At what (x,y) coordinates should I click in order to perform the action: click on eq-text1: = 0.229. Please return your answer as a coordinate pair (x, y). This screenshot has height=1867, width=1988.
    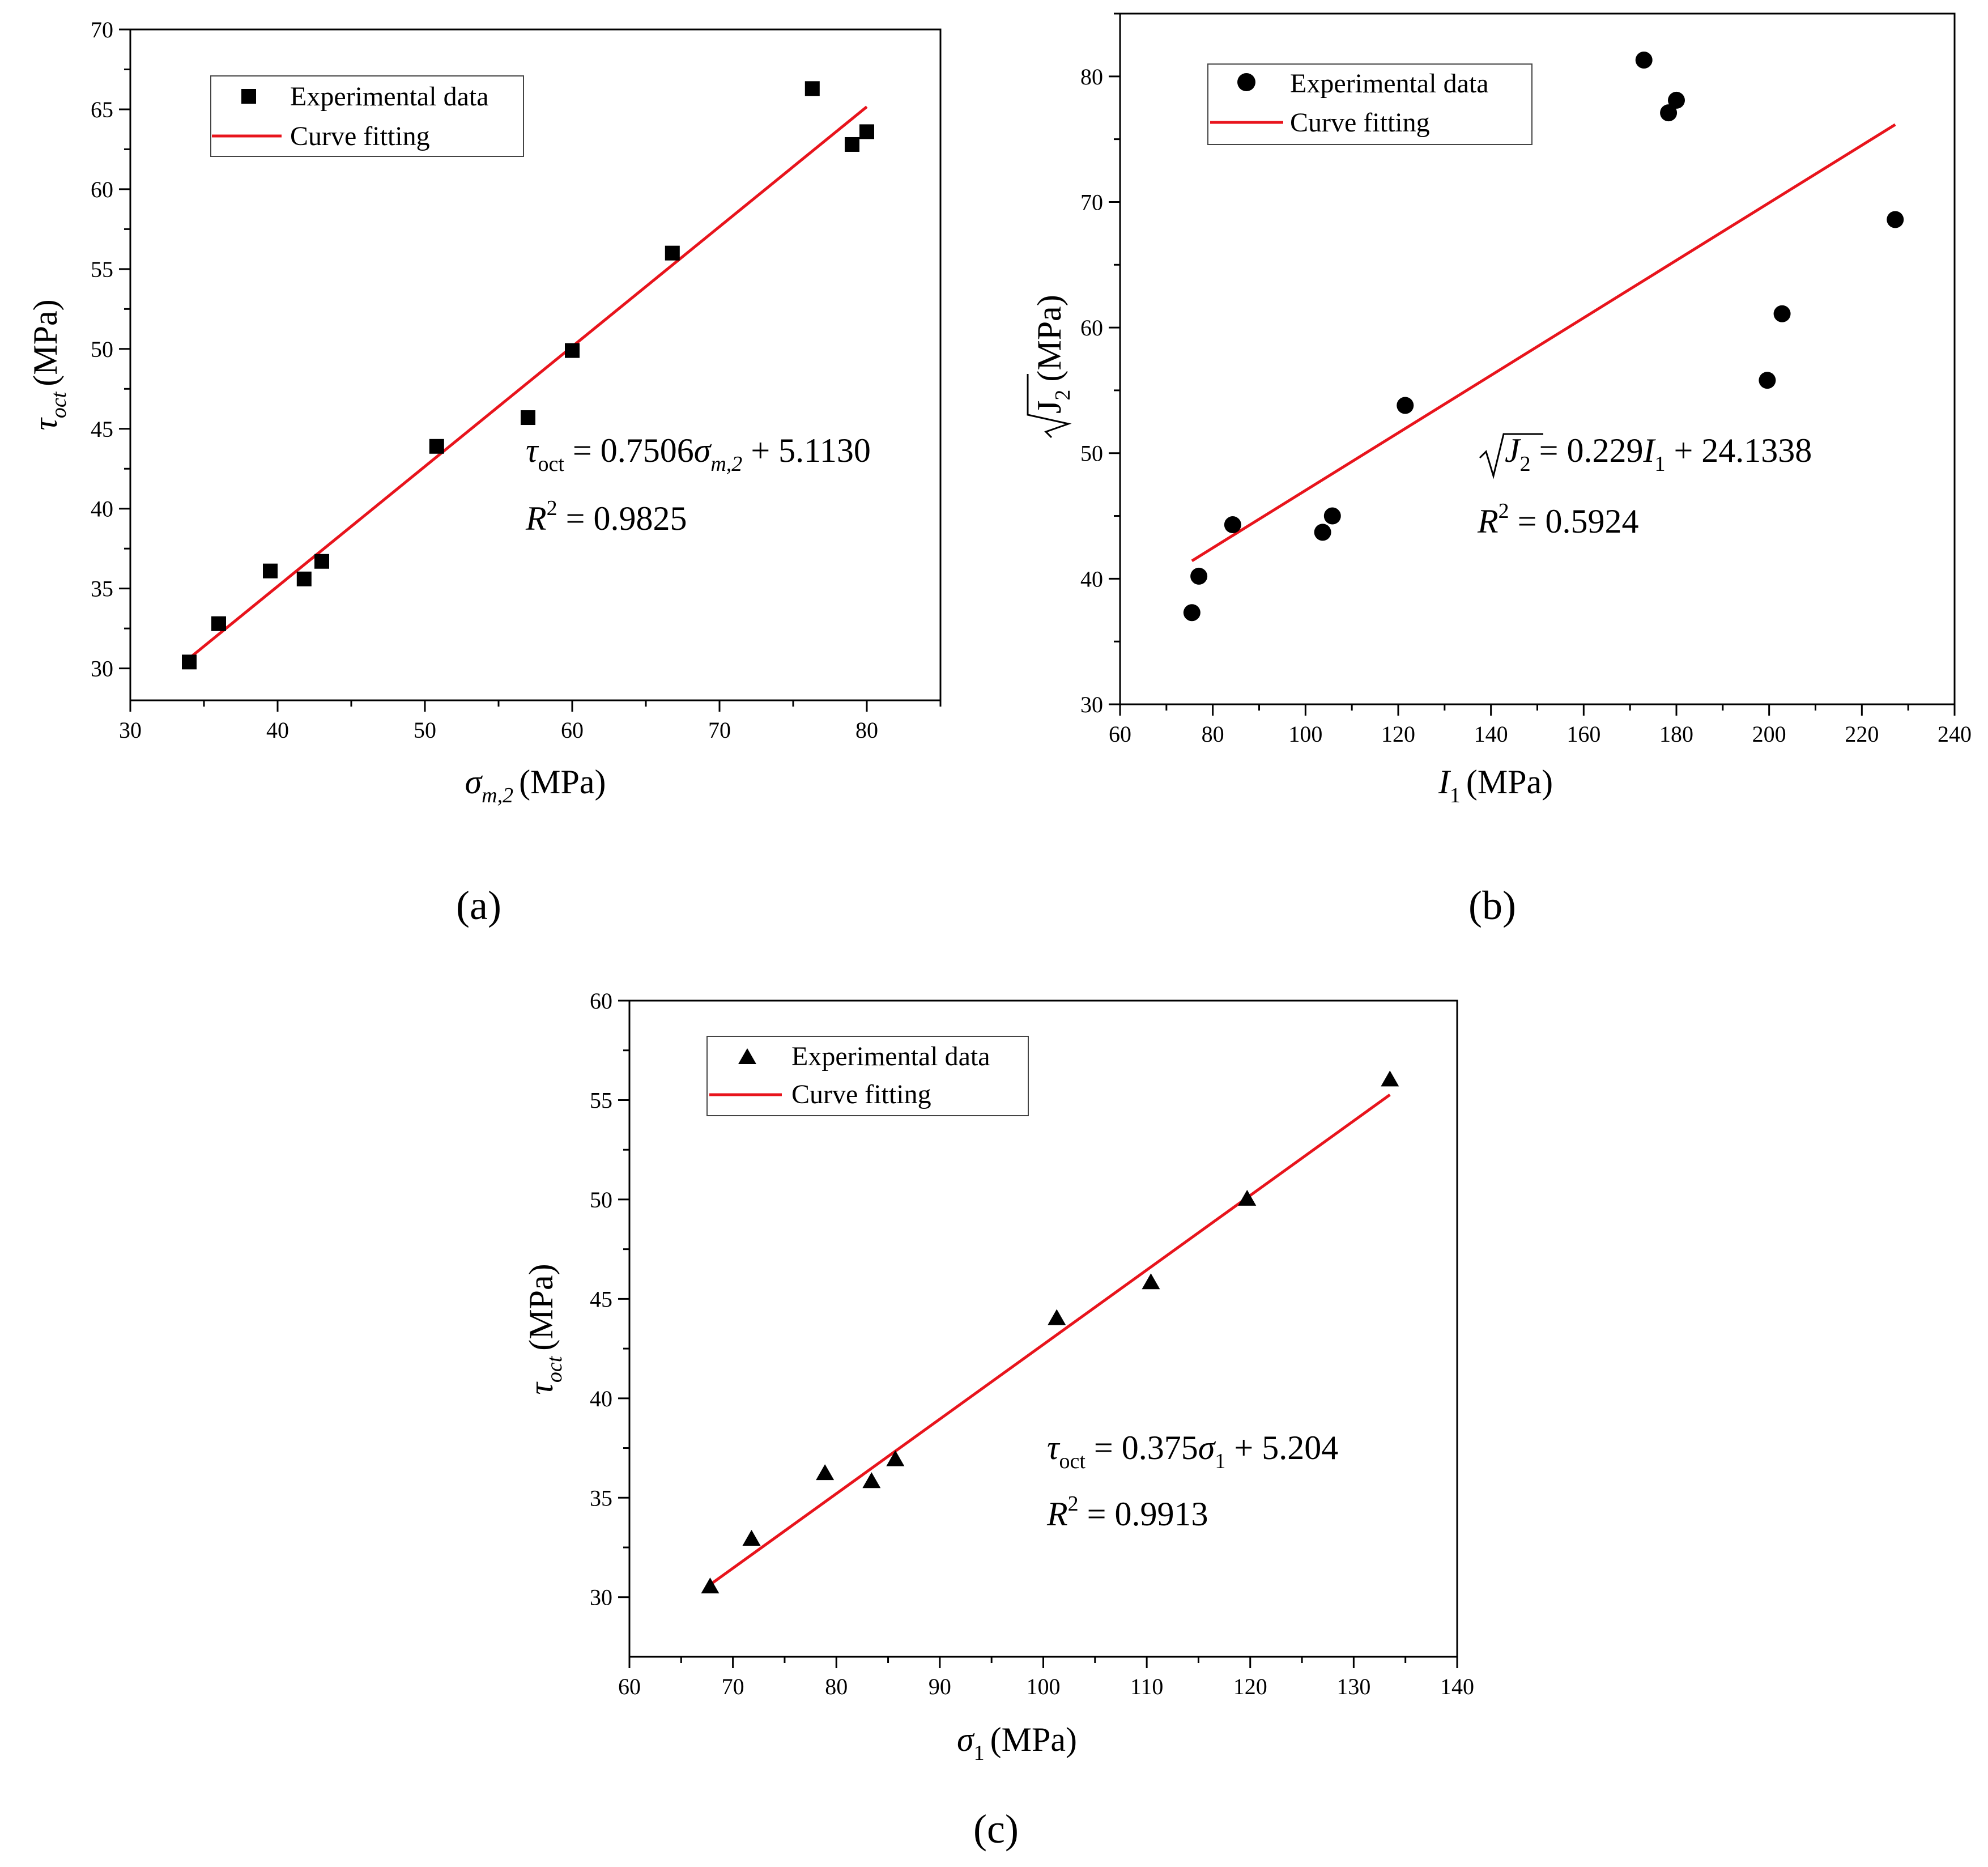
    Looking at the image, I should click on (1587, 450).